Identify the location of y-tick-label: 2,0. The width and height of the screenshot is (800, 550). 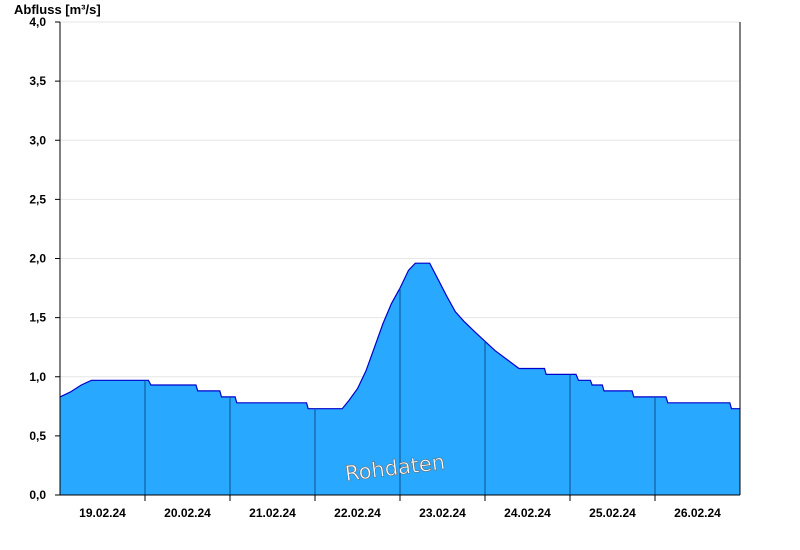
(37, 259).